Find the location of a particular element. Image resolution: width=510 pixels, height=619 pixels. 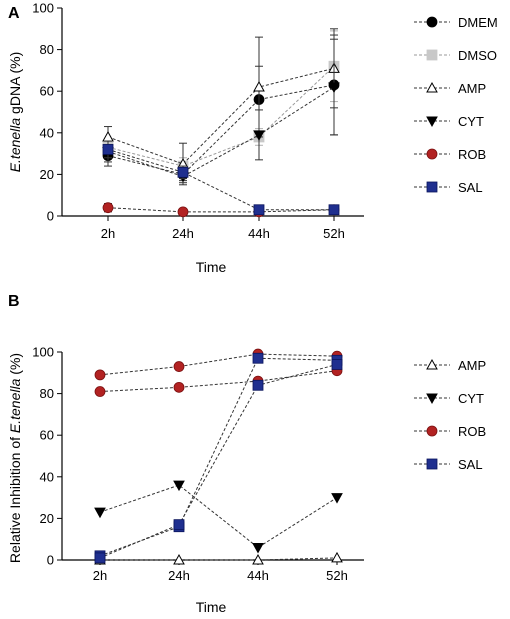

series-sal is located at coordinates (221, 178).